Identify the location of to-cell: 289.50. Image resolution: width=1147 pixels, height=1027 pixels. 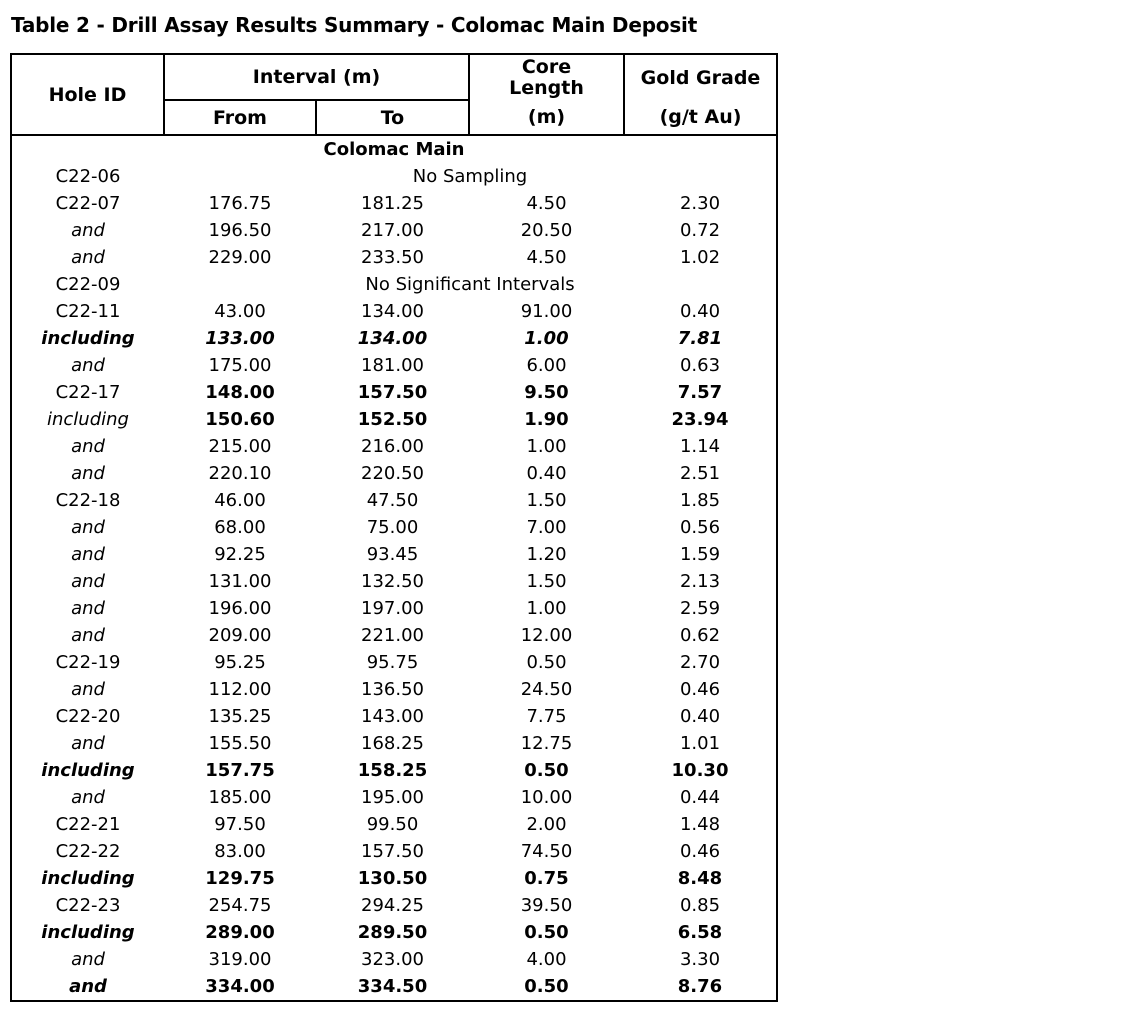
(392, 932).